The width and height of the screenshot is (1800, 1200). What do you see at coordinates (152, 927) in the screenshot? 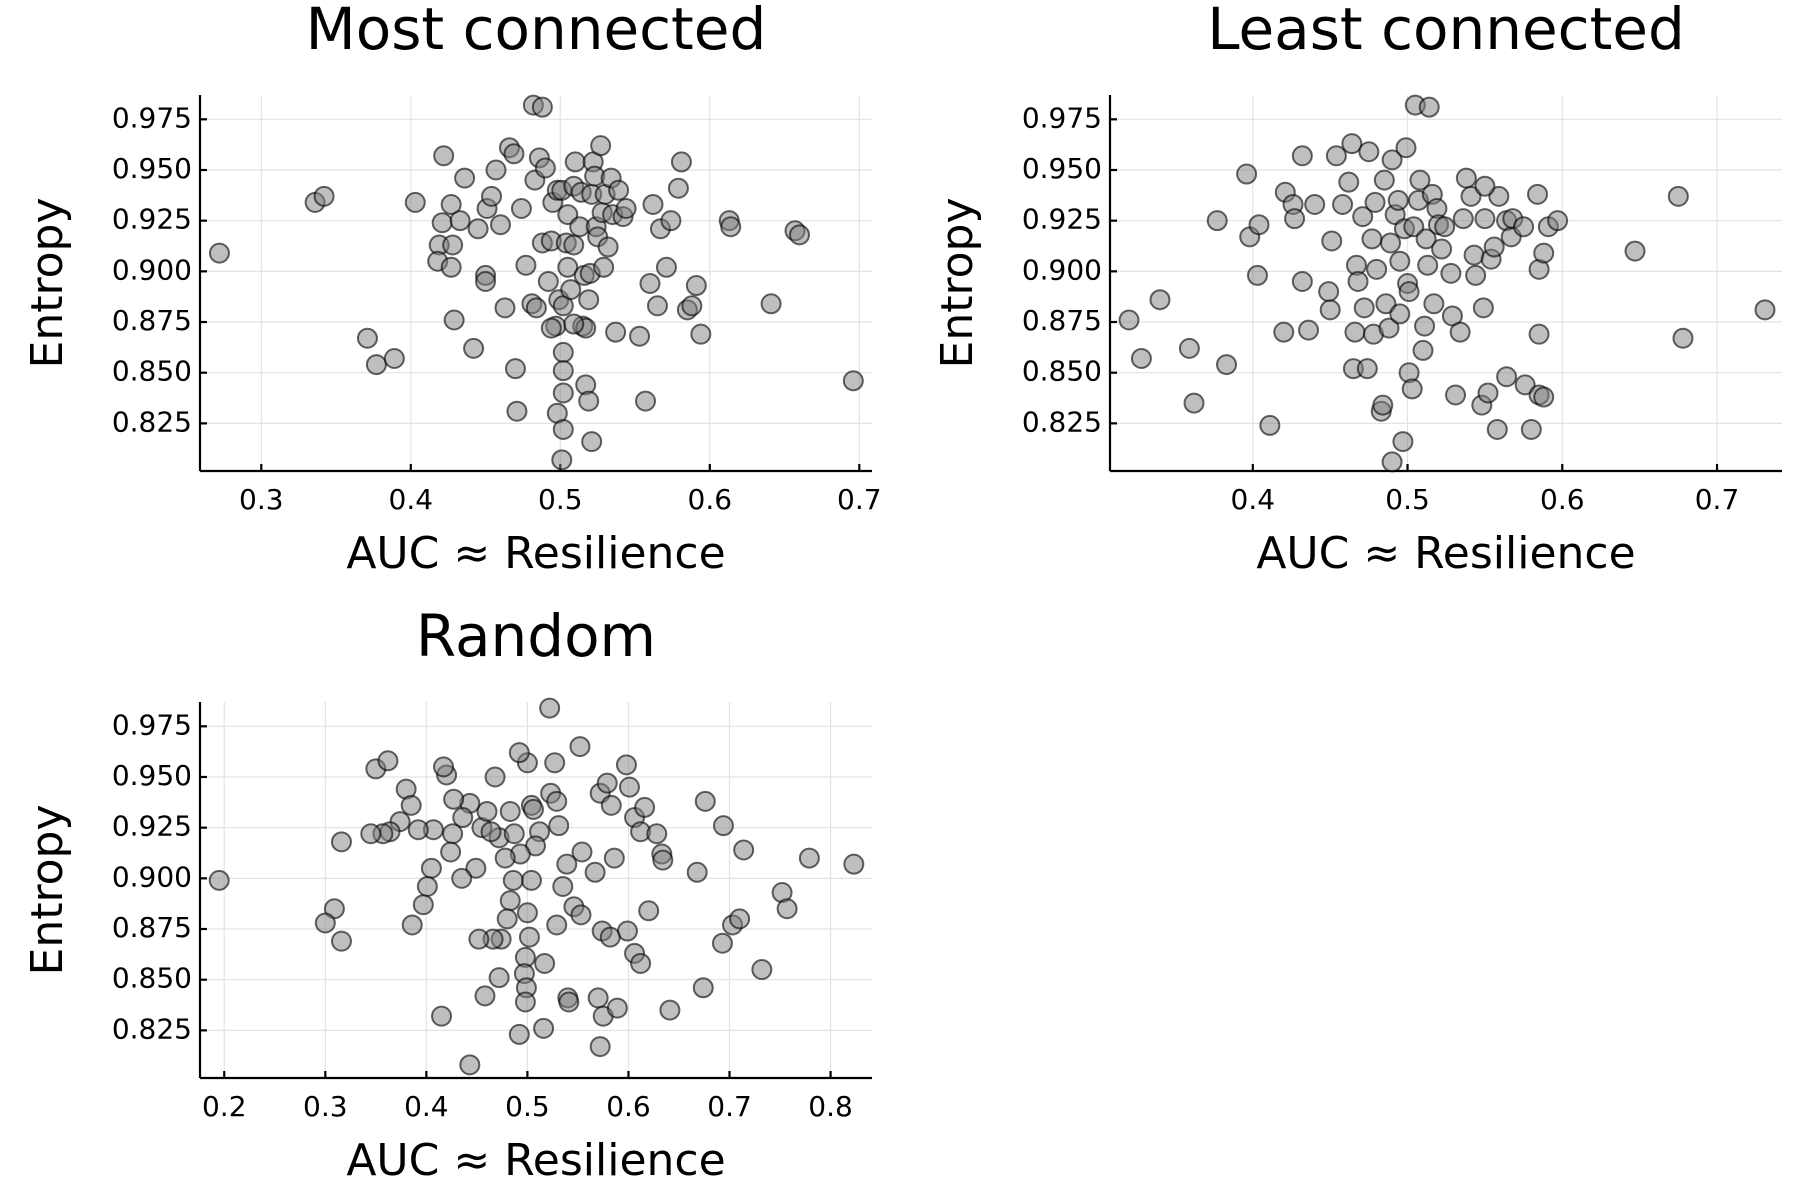
I see `y-tick-label: 0.875` at bounding box center [152, 927].